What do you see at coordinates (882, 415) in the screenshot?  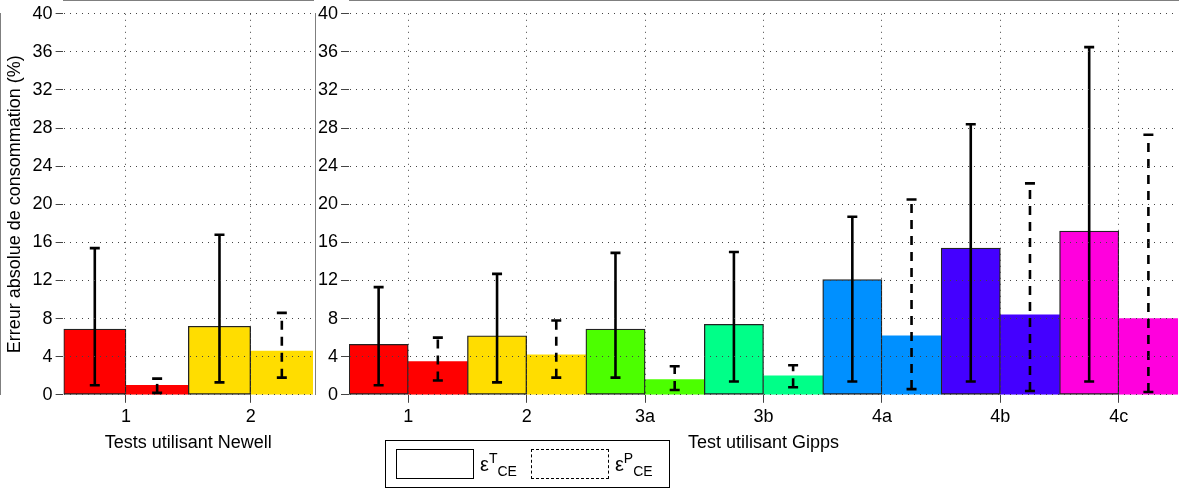 I see `x-tick-label: 4a` at bounding box center [882, 415].